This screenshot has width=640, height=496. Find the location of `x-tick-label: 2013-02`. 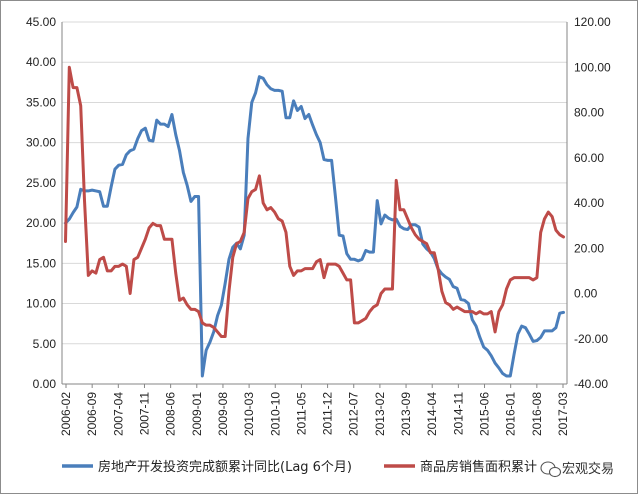

x-tick-label: 2013-02 is located at coordinates (380, 414).